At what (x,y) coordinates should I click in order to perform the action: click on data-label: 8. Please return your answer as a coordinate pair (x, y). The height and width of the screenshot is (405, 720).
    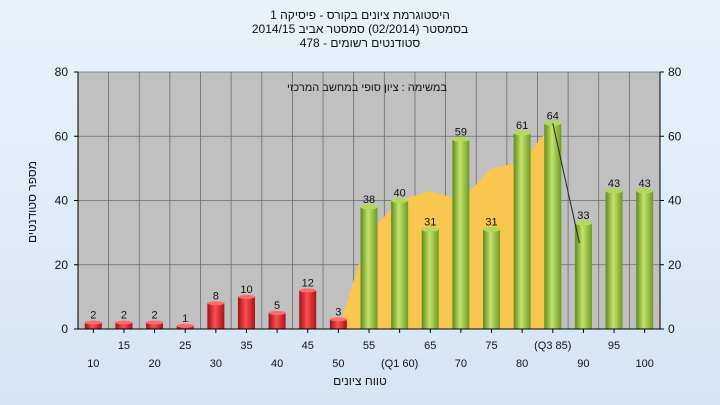
    Looking at the image, I should click on (216, 296).